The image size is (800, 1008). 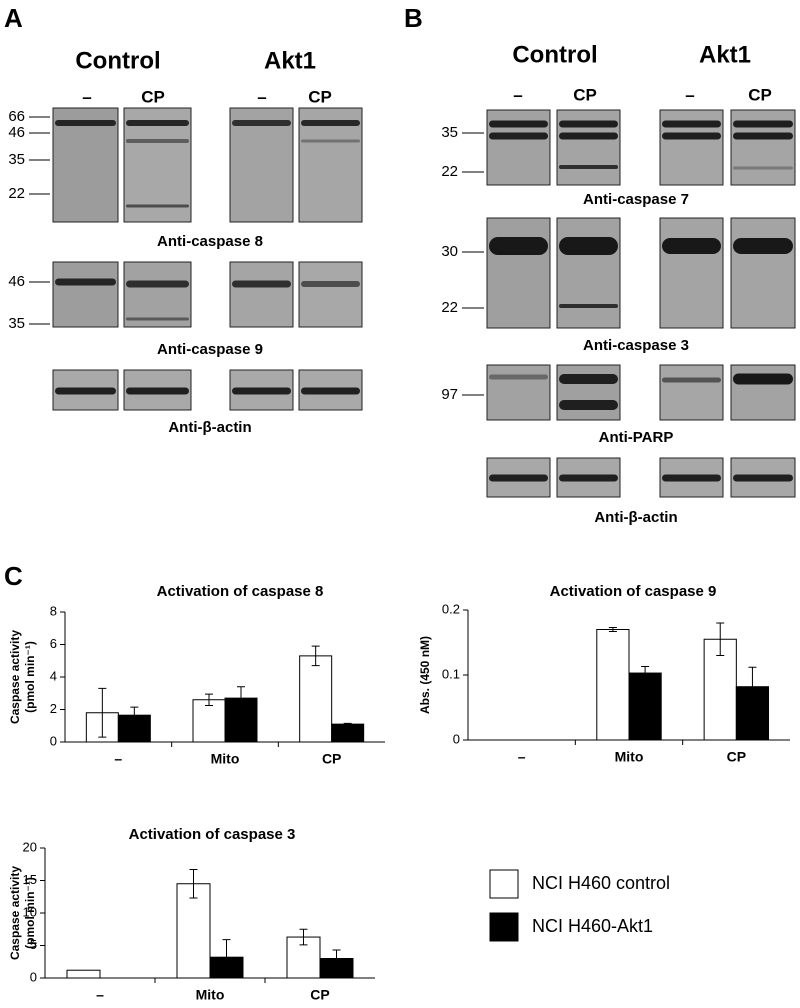 What do you see at coordinates (290, 60) in the screenshot?
I see `group-label: Akt1` at bounding box center [290, 60].